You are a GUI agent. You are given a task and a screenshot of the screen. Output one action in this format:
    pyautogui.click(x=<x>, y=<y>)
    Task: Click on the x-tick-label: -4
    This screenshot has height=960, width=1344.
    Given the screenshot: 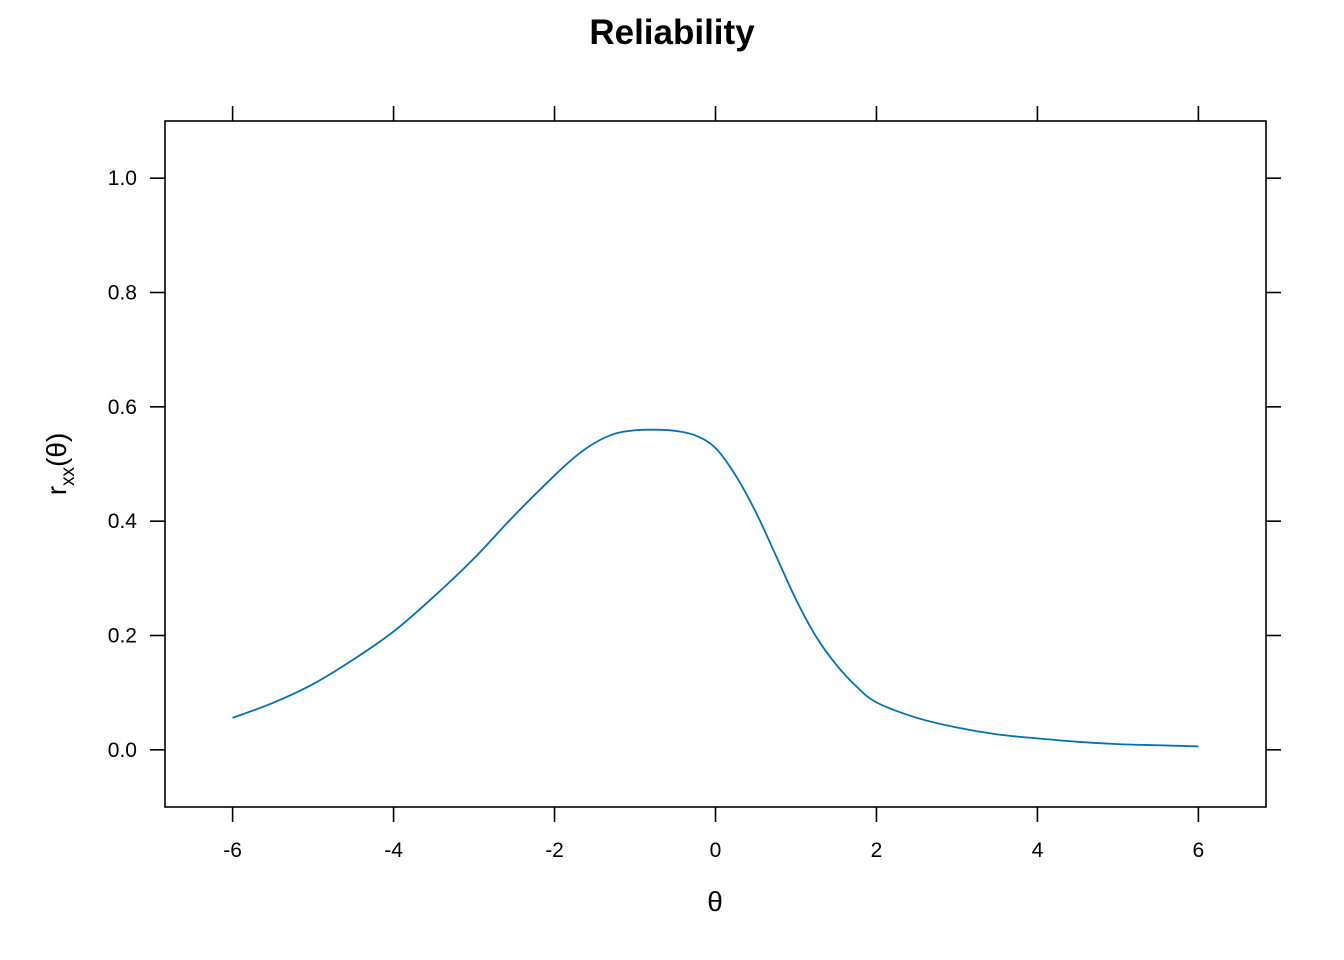 What is the action you would take?
    pyautogui.click(x=393, y=850)
    